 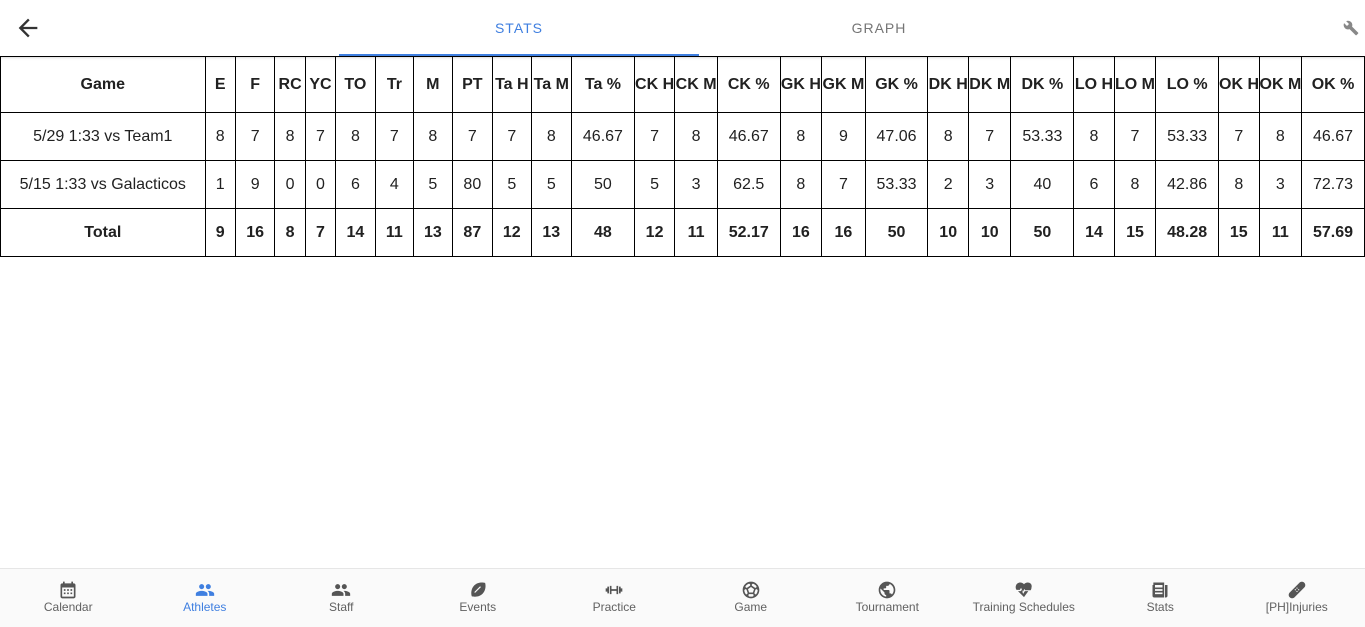 What do you see at coordinates (948, 233) in the screenshot?
I see `total-cell: 10` at bounding box center [948, 233].